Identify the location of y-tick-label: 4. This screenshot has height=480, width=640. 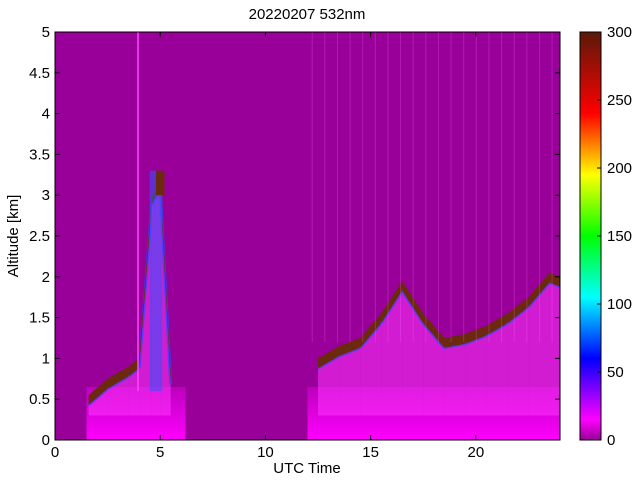
(46, 114).